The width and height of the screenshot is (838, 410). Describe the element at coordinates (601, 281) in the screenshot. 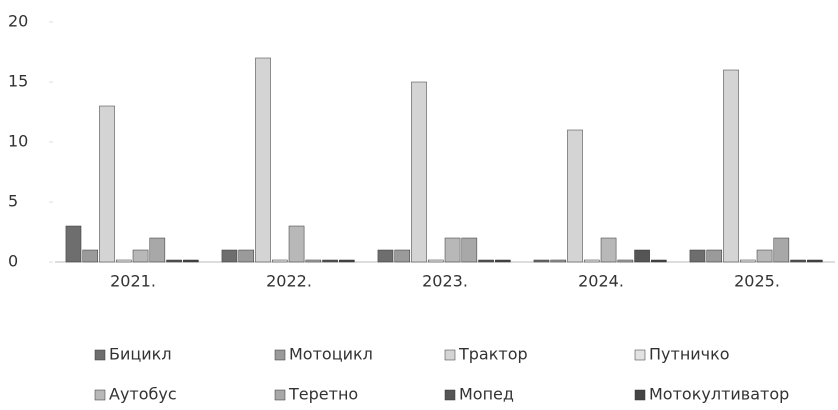

I see `x-tick-label: 2024.` at that location.